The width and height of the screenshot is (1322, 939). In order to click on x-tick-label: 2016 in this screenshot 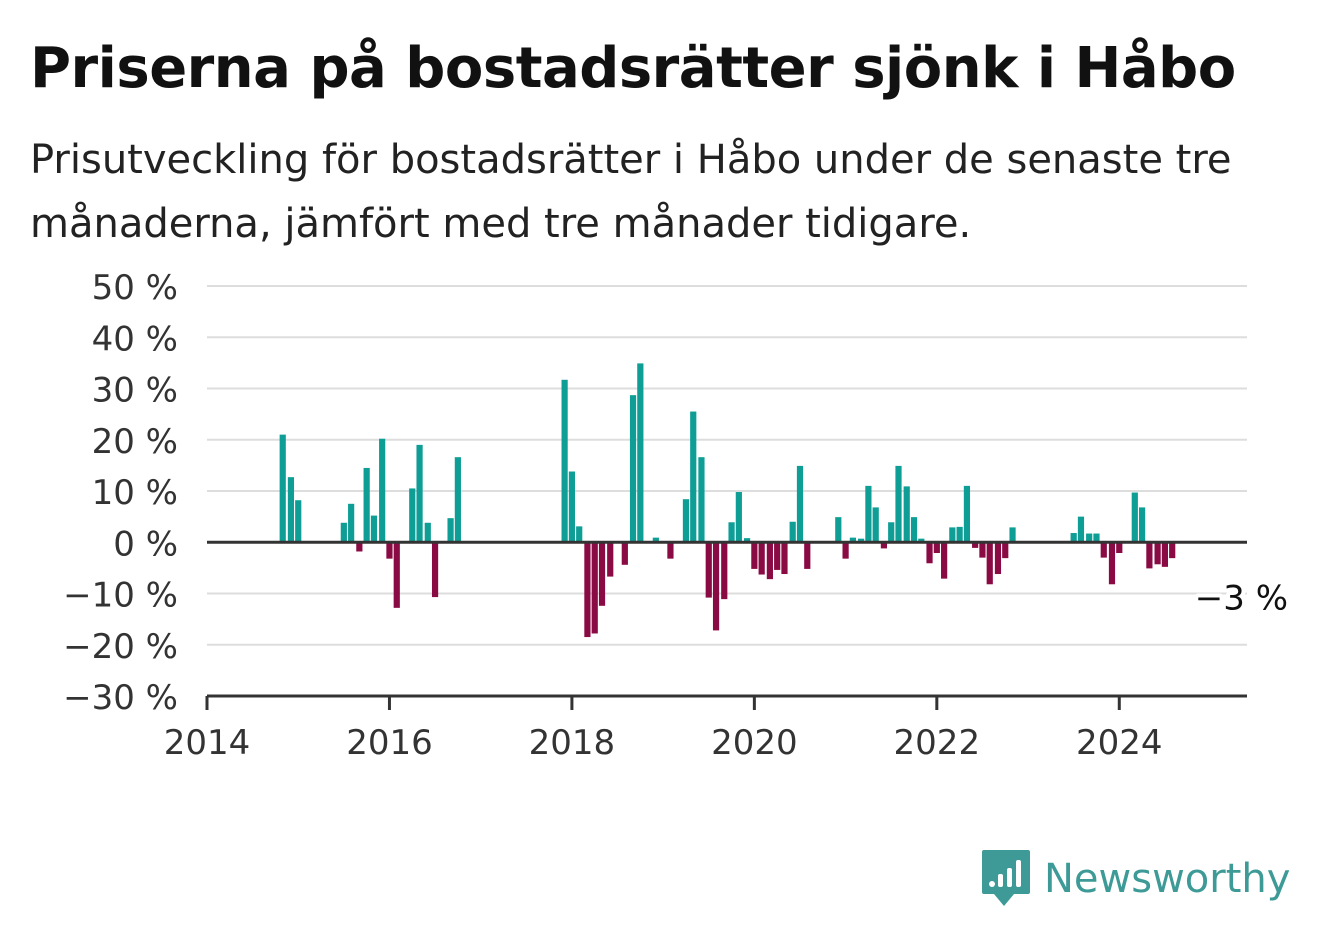, I will do `click(389, 743)`.